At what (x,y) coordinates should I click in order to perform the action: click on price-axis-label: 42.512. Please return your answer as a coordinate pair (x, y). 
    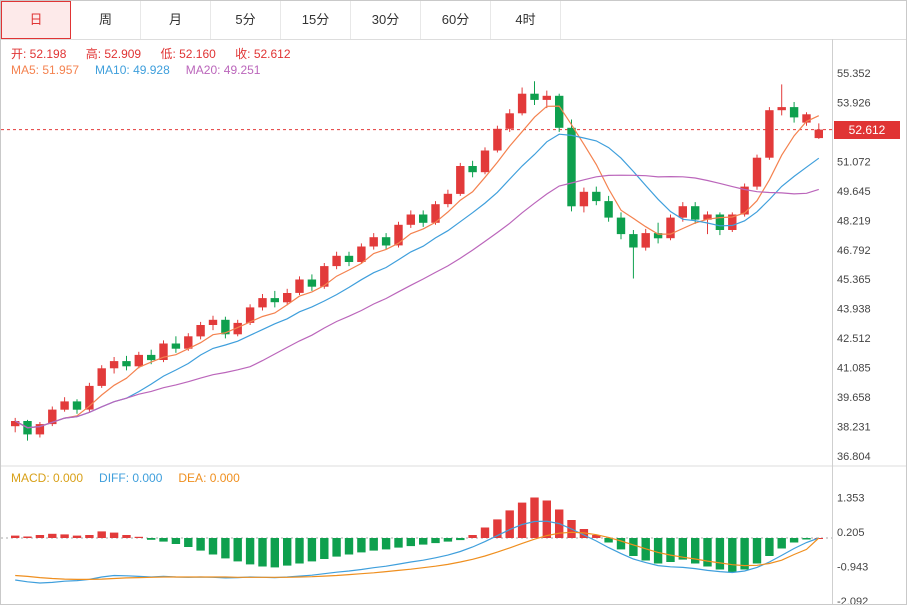
    Looking at the image, I should click on (854, 339).